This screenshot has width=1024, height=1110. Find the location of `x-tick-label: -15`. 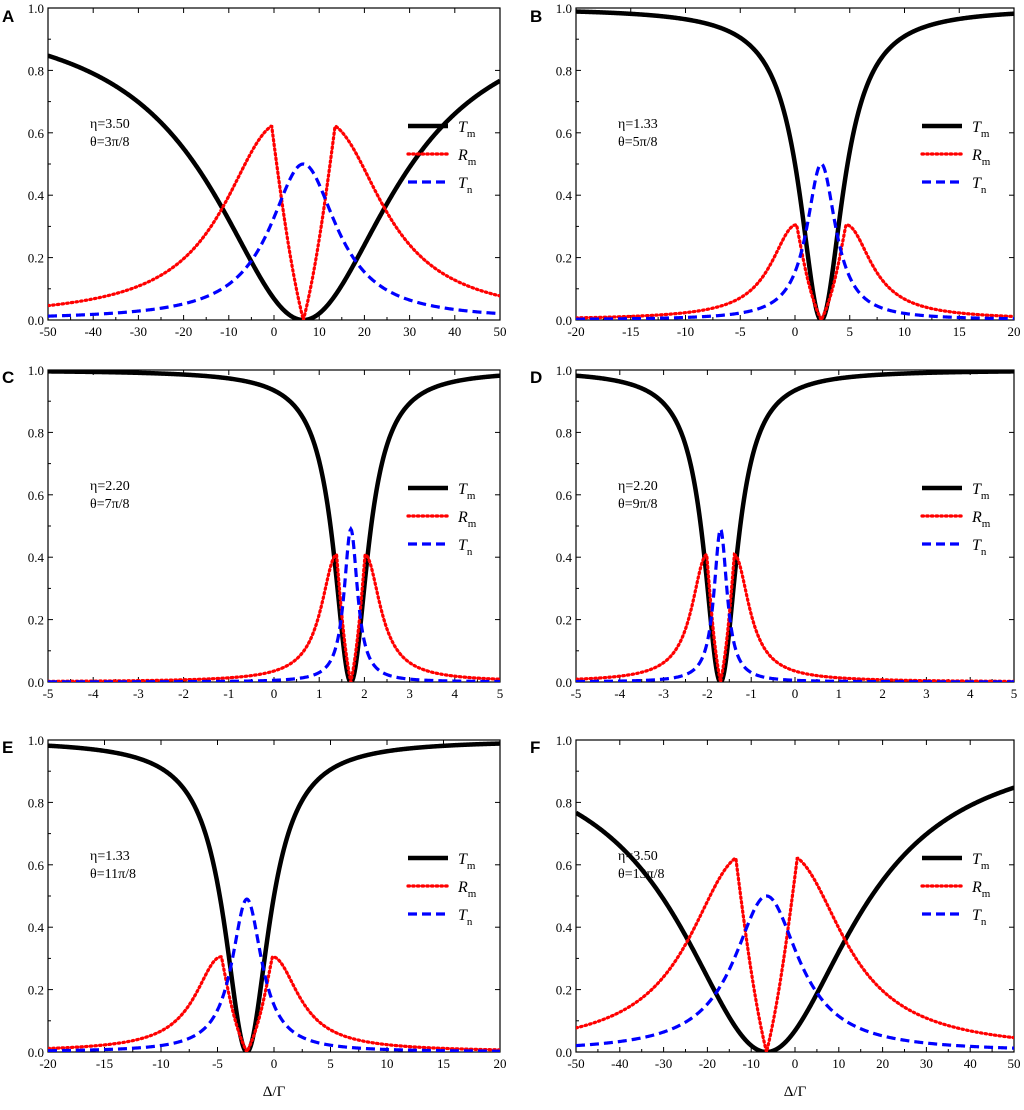

x-tick-label: -15 is located at coordinates (630, 331).